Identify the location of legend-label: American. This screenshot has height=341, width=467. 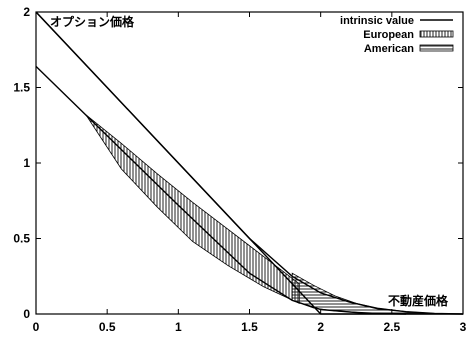
(389, 49).